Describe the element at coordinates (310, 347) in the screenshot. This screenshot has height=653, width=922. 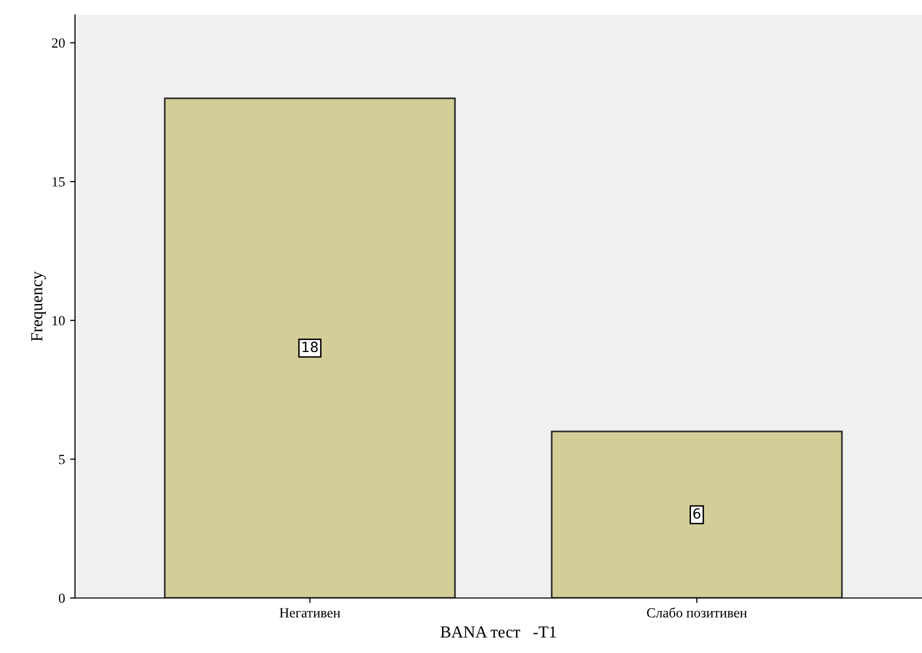
I see `data-label: 18` at that location.